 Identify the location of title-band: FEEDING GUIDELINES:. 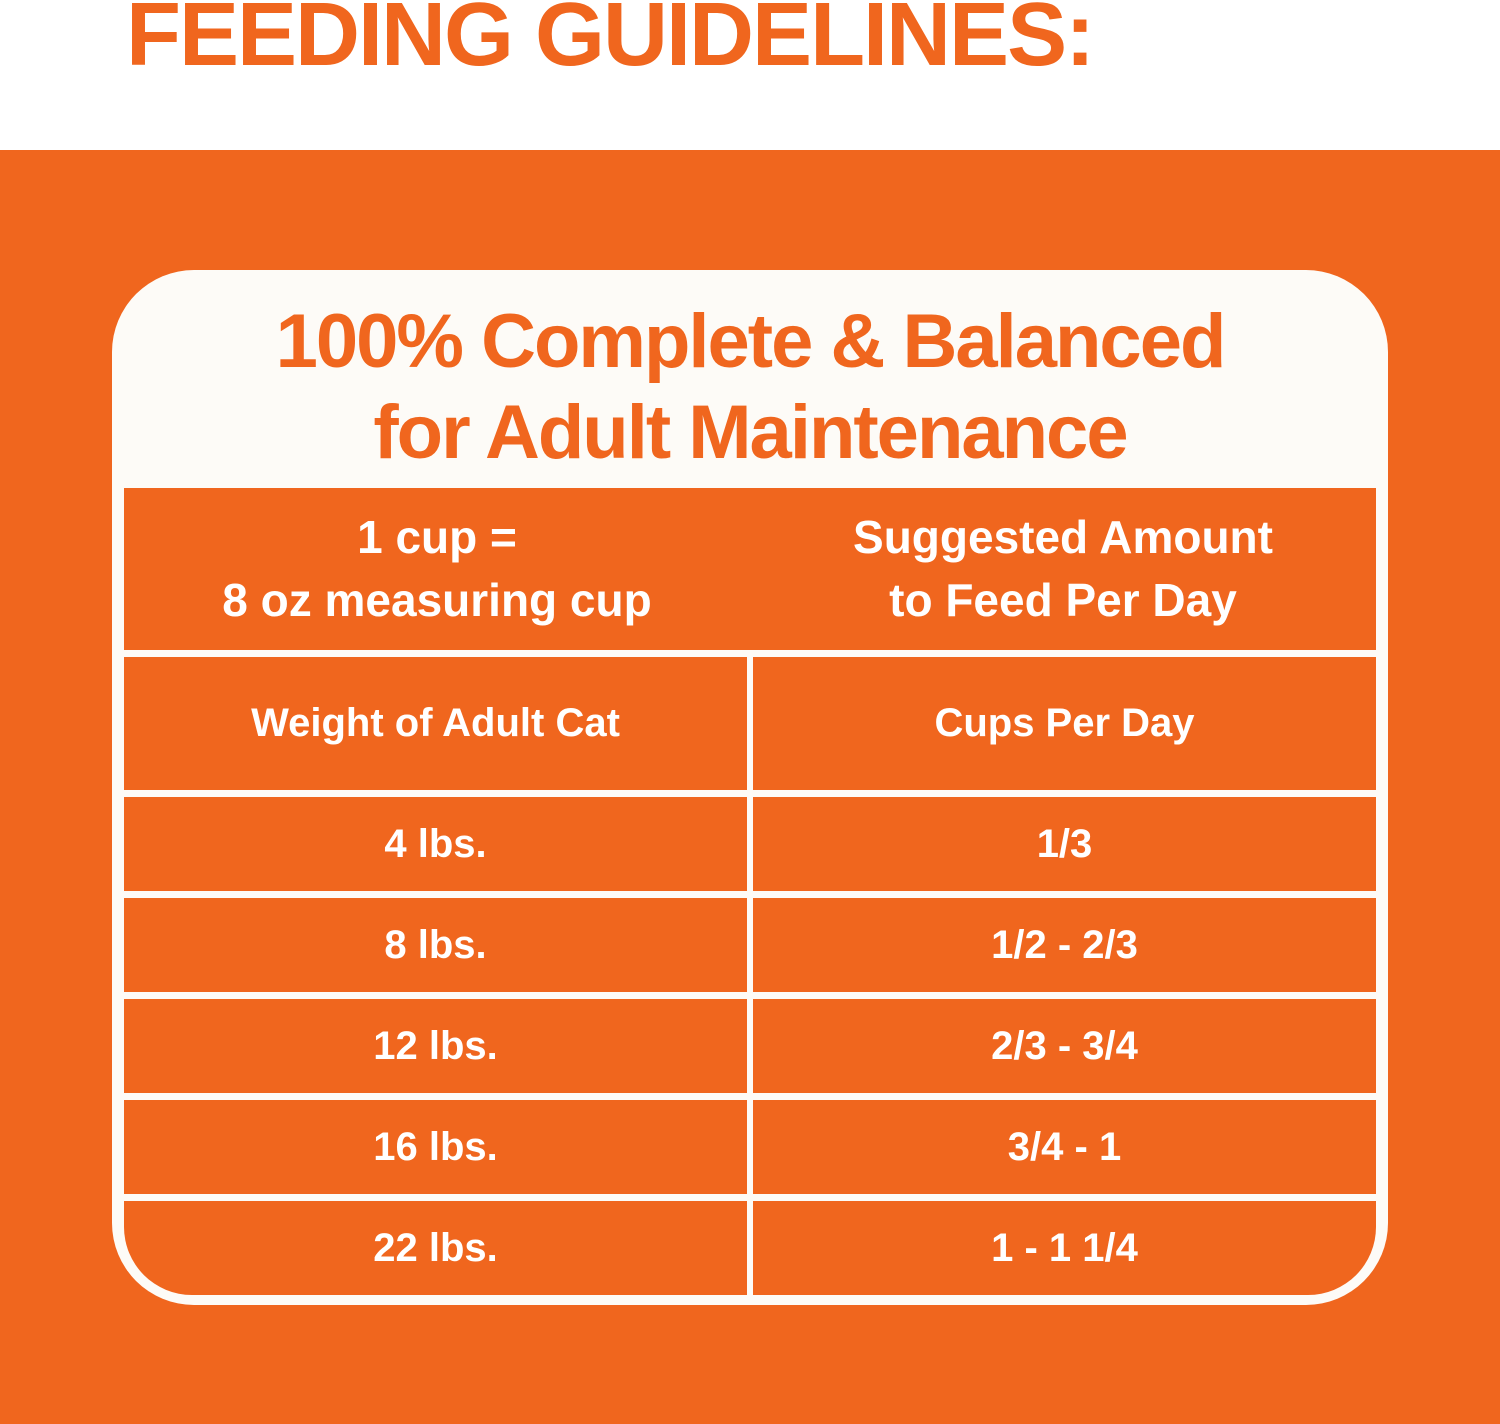
(750, 75).